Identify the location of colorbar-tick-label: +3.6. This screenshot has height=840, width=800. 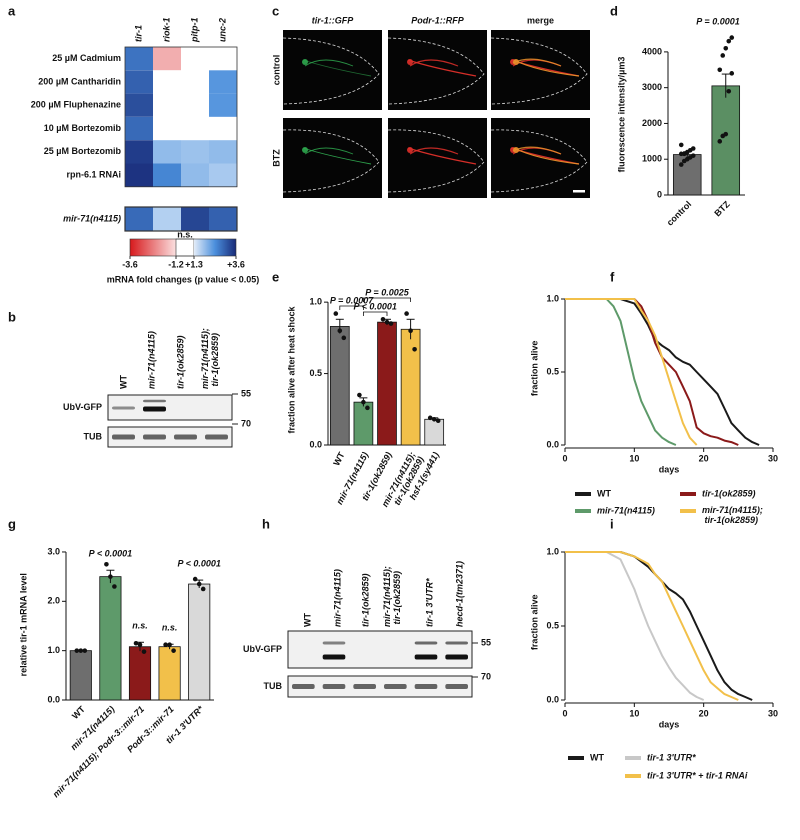
(236, 264).